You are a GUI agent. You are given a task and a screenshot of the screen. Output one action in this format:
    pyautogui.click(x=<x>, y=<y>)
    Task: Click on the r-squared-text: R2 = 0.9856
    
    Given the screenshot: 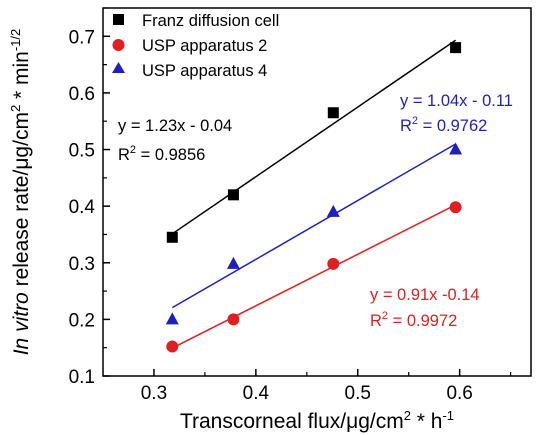 What is the action you would take?
    pyautogui.click(x=161, y=154)
    